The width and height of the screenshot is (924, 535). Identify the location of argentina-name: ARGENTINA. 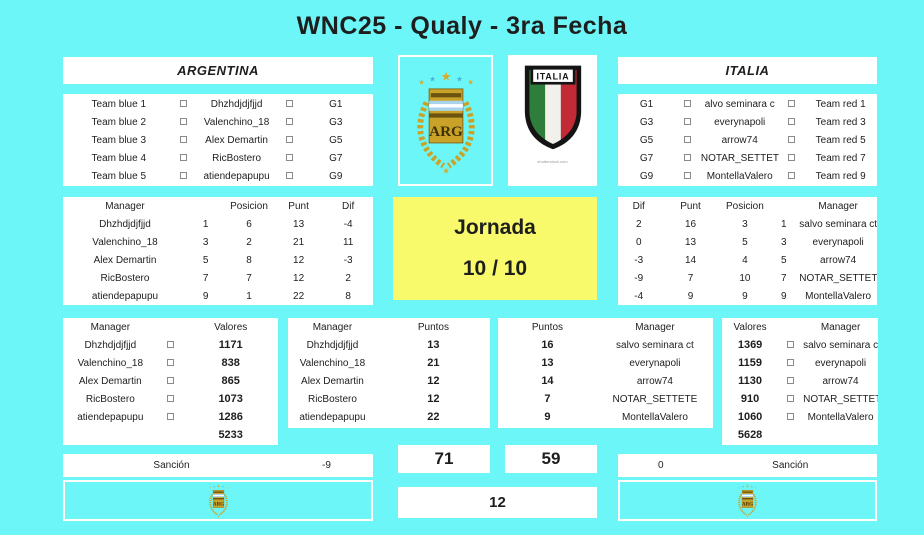
(218, 70).